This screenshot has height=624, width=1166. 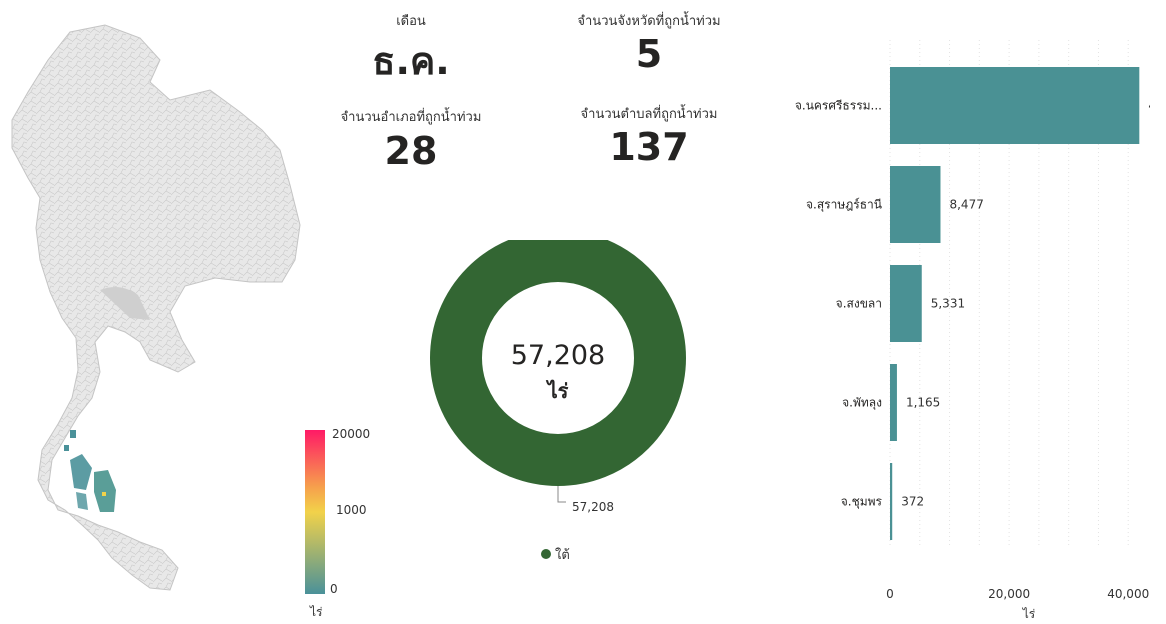 I want to click on map-color-scale, so click(x=315, y=512).